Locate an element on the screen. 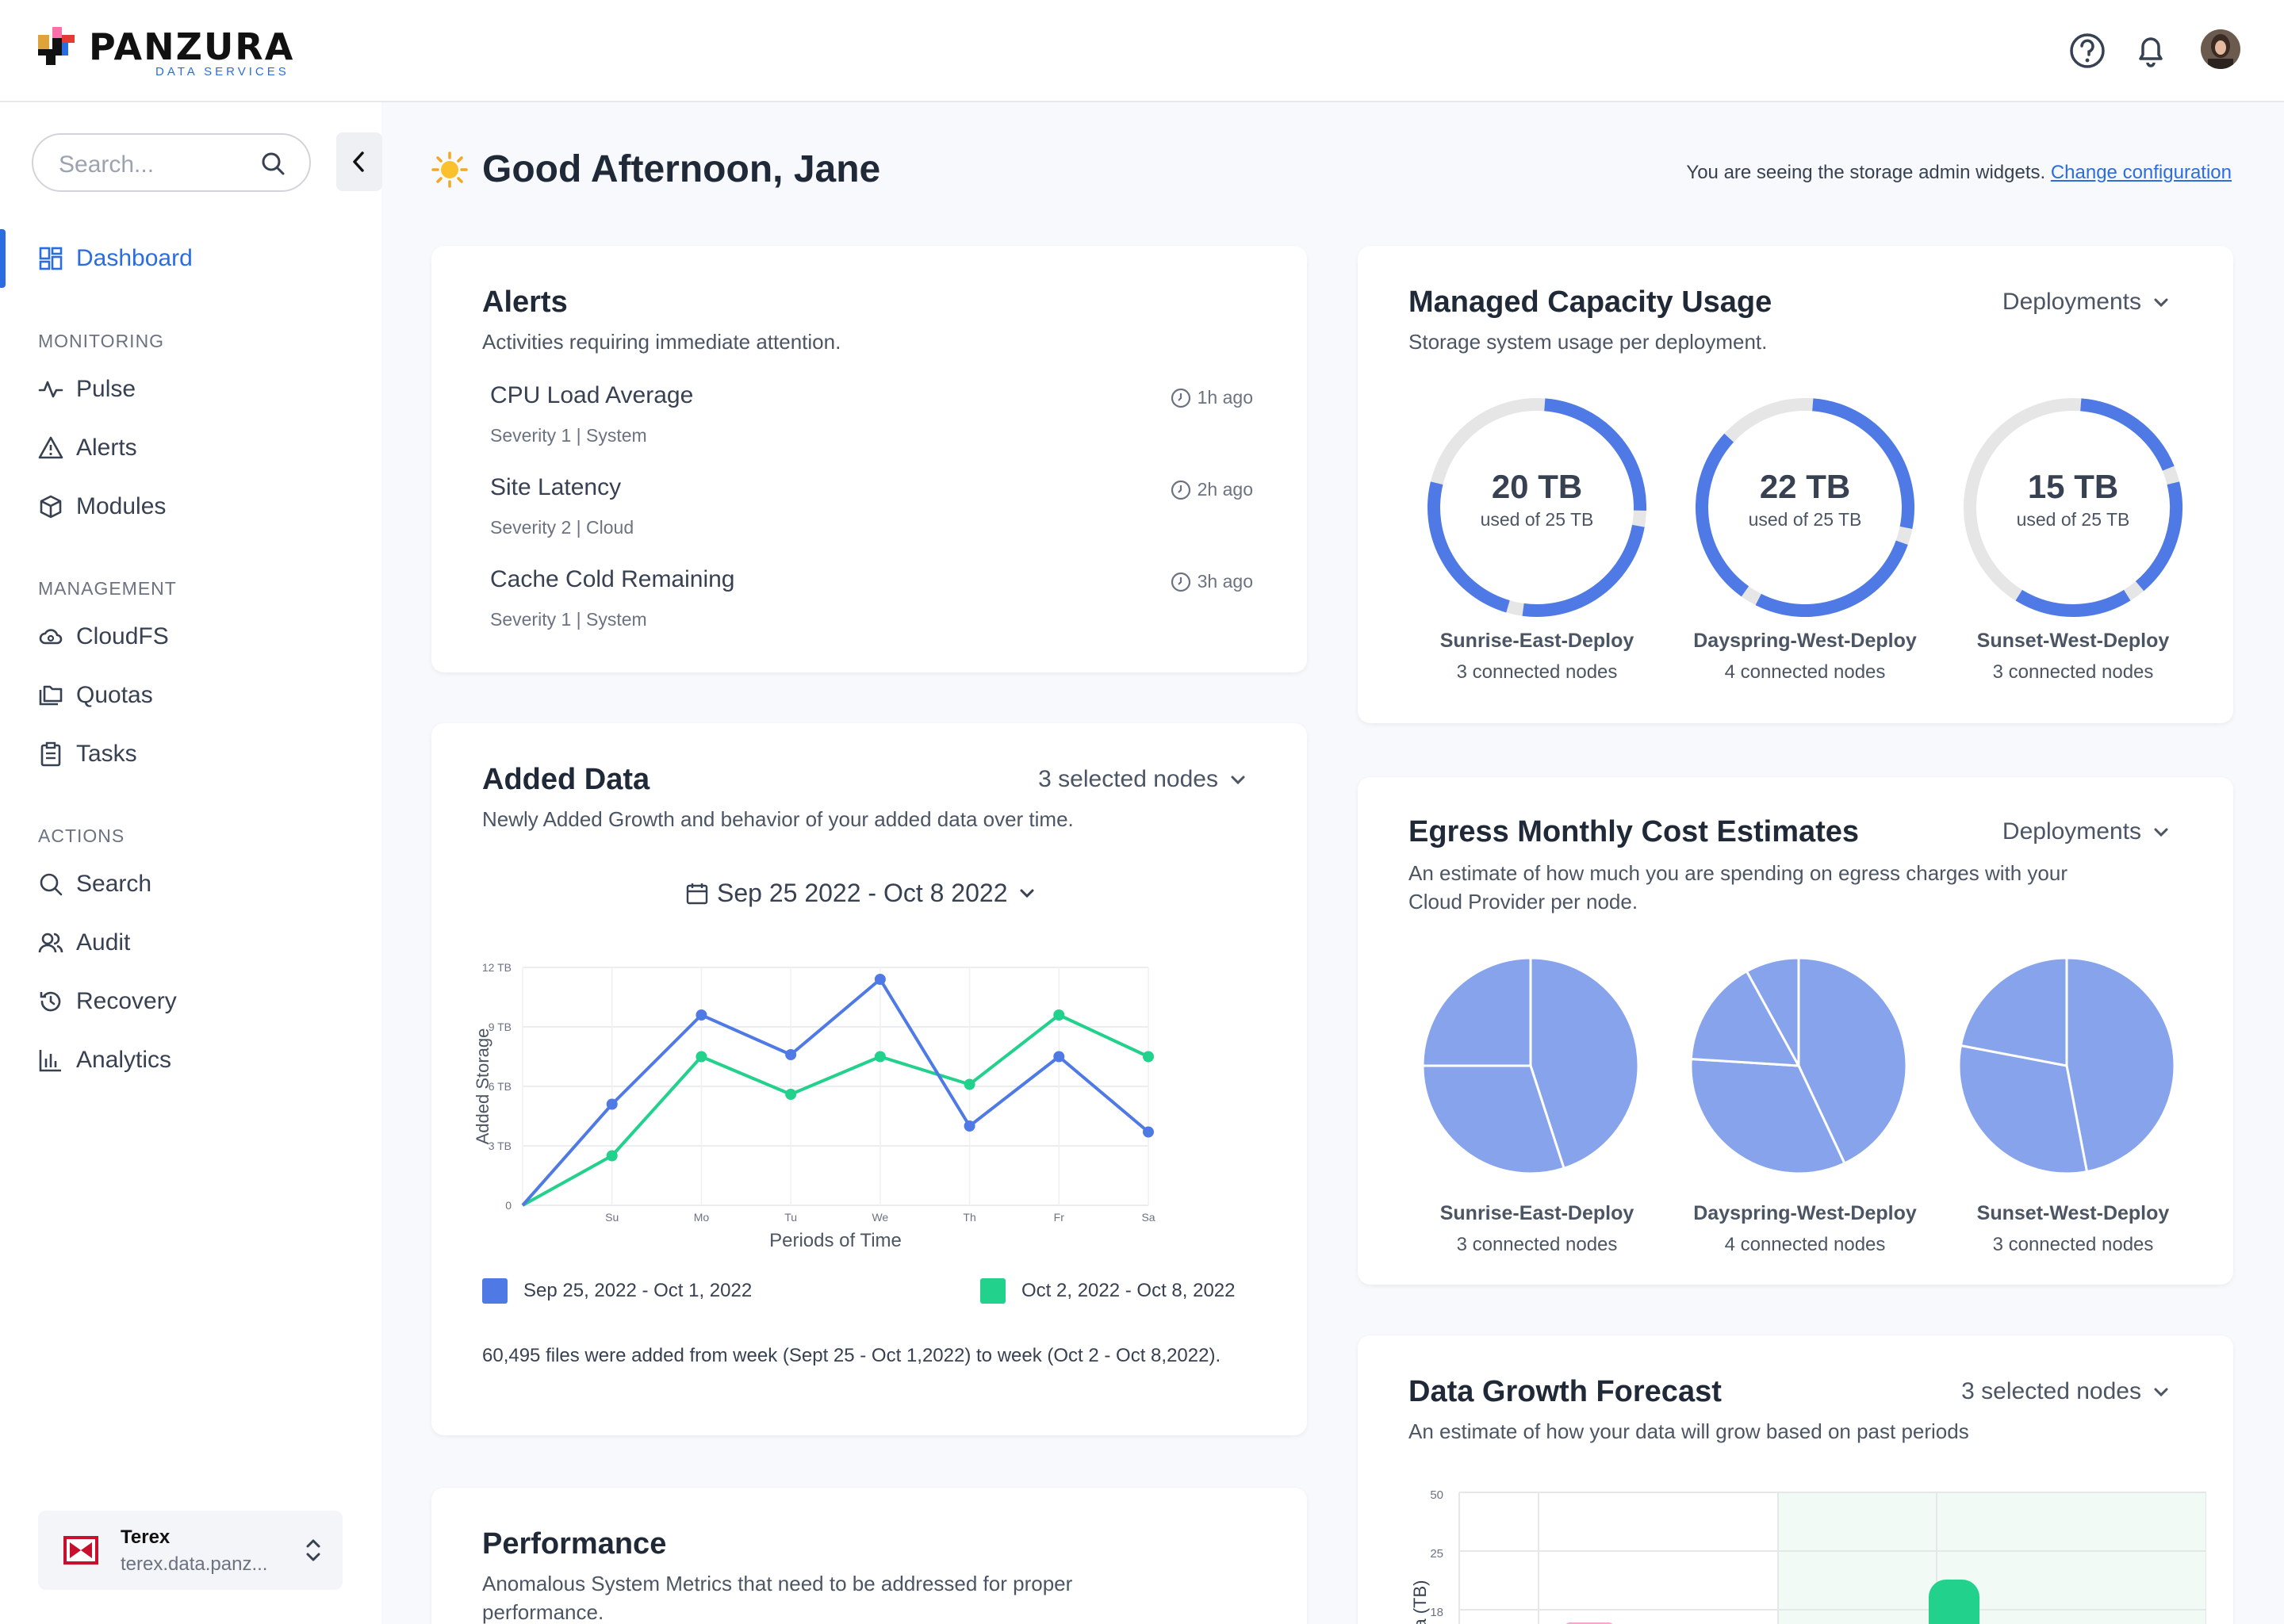  clipboard-icon is located at coordinates (50, 754).